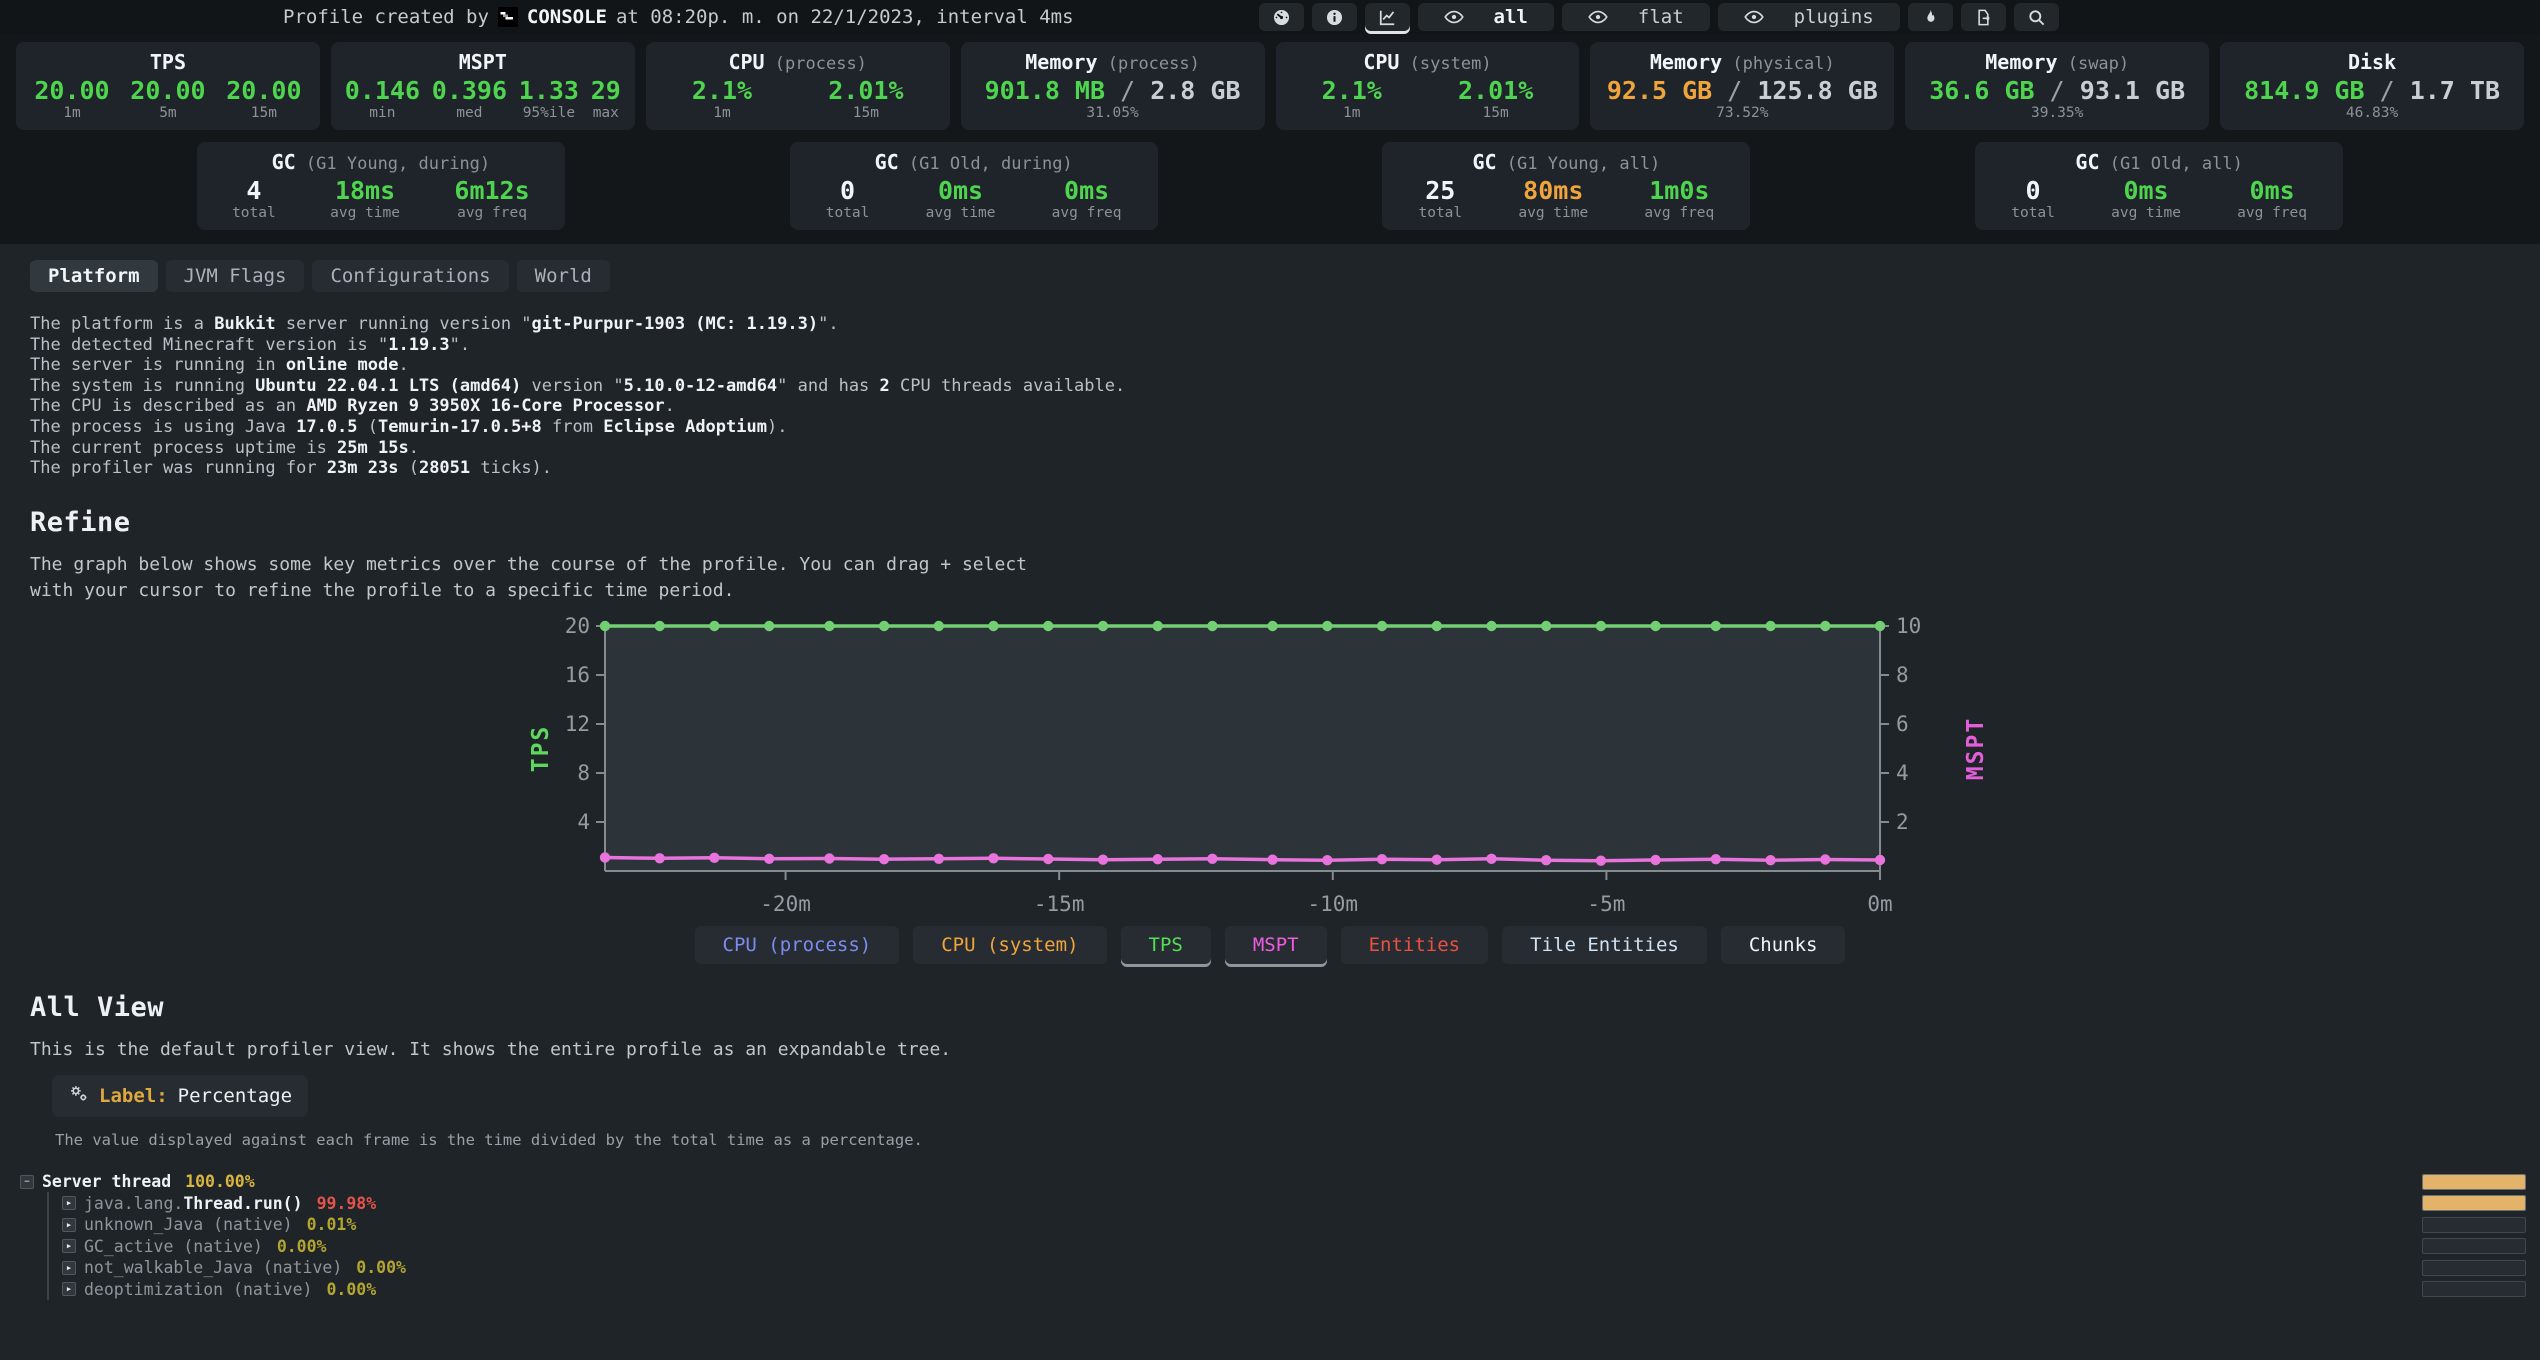 This screenshot has height=1360, width=2540. What do you see at coordinates (235, 1095) in the screenshot?
I see `label-mode-value: Percentage` at bounding box center [235, 1095].